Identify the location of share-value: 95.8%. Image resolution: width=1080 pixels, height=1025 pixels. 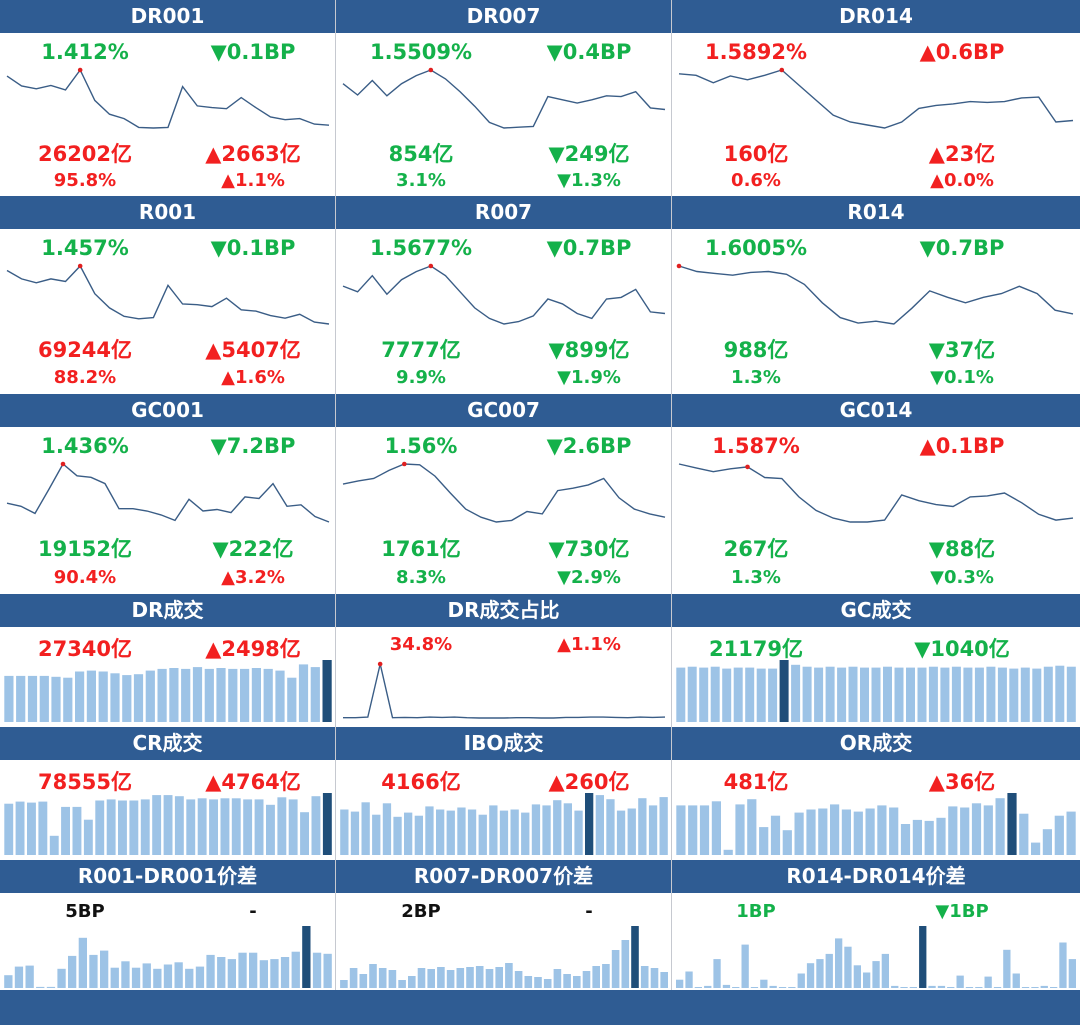
(85, 180).